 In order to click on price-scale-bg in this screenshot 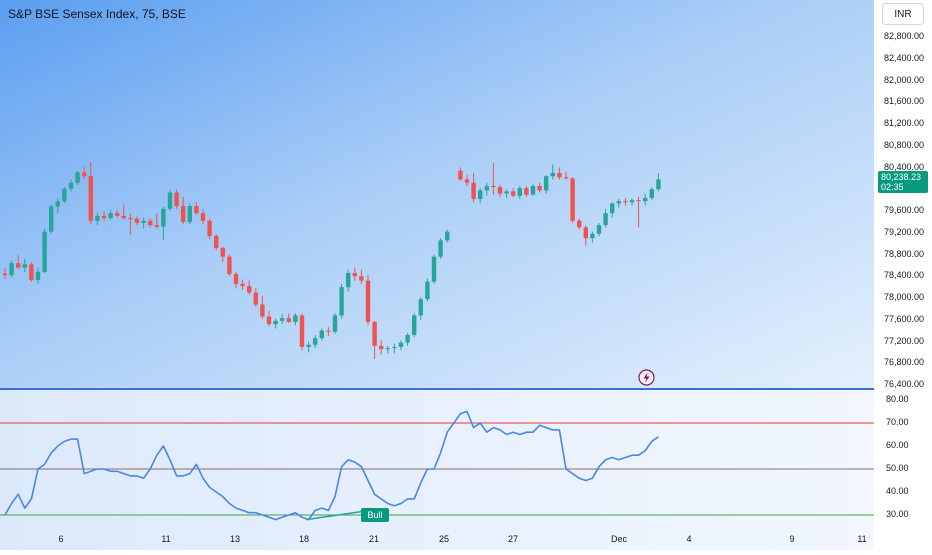, I will do `click(903, 275)`.